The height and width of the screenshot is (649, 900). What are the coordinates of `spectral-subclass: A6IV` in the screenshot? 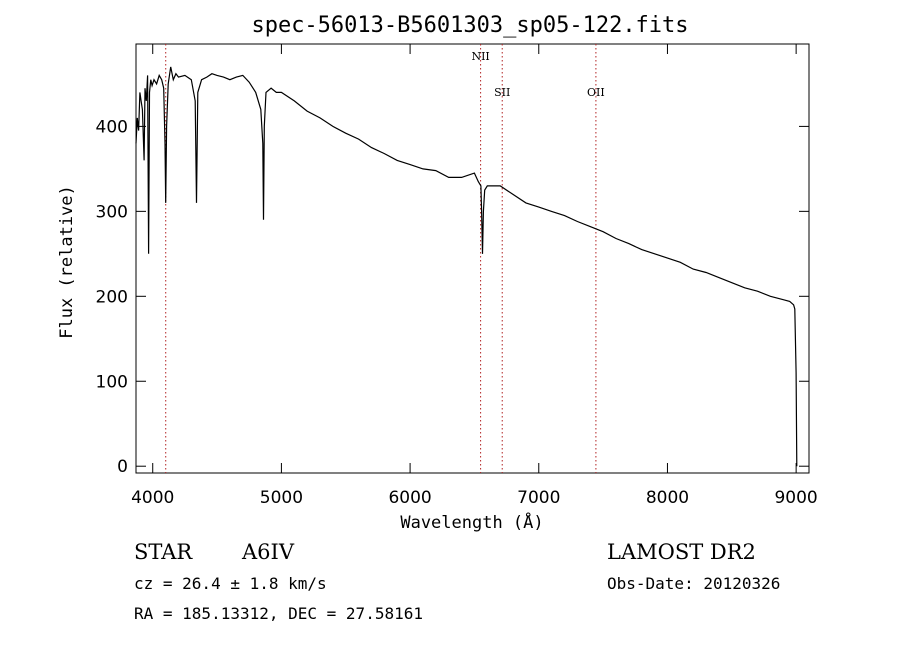 It's located at (268, 552).